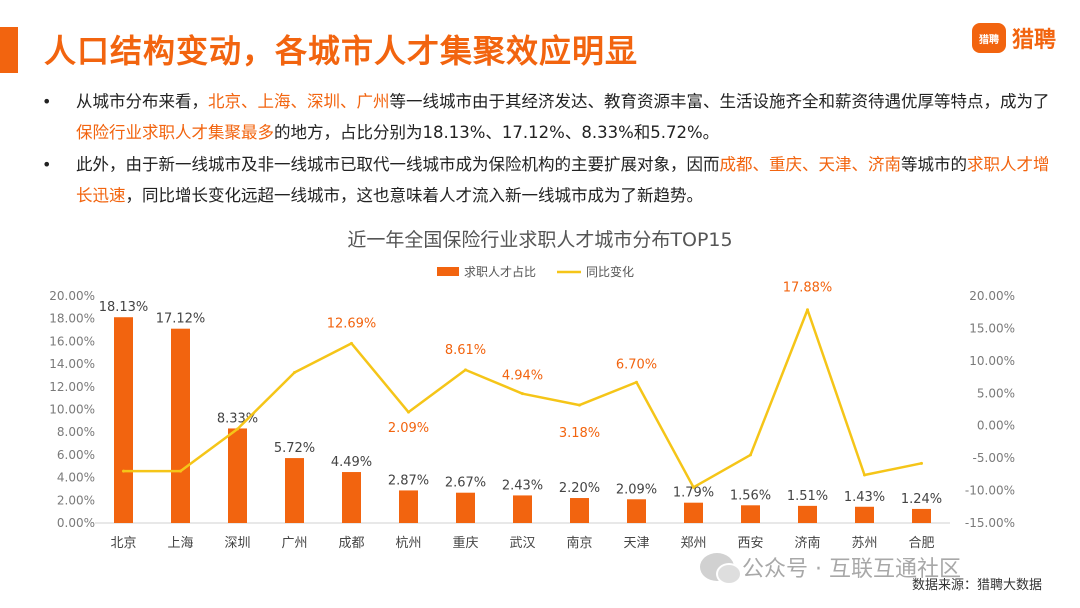 Image resolution: width=1080 pixels, height=608 pixels. Describe the element at coordinates (500, 271) in the screenshot. I see `legend-label-bar: 求职人才占比` at that location.